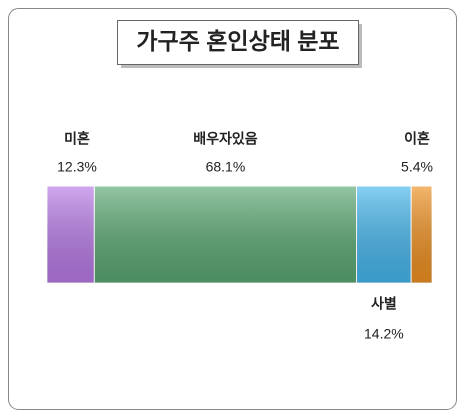  I want to click on title-box, so click(238, 42).